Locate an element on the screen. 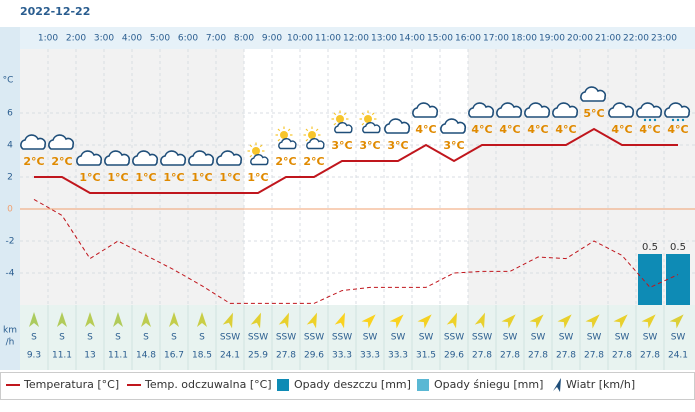  wind-speed: 27.8 is located at coordinates (650, 356).